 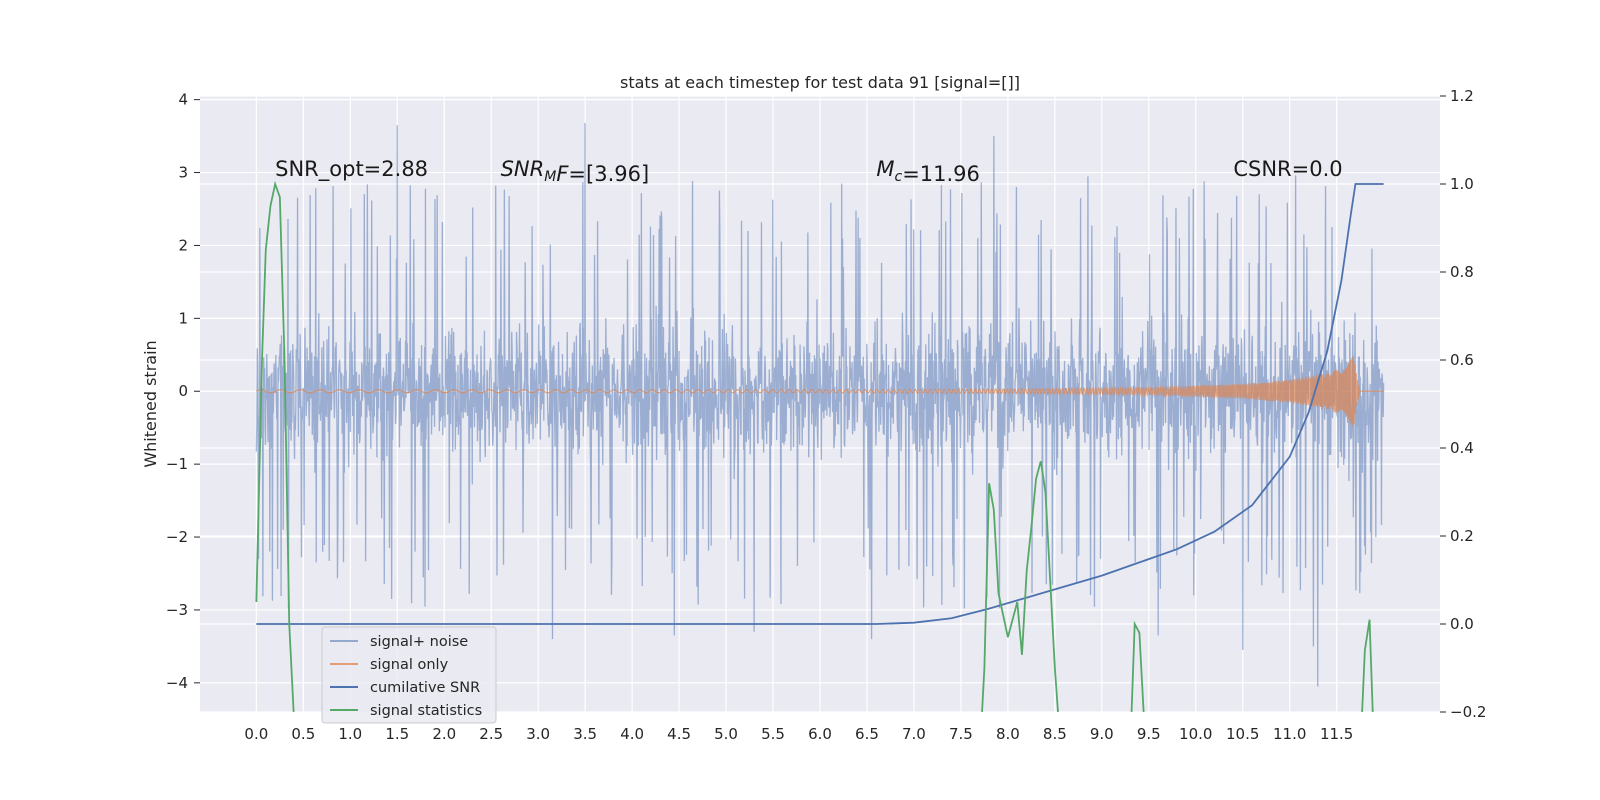 What do you see at coordinates (425, 688) in the screenshot?
I see `legend-label: cumilative SNR` at bounding box center [425, 688].